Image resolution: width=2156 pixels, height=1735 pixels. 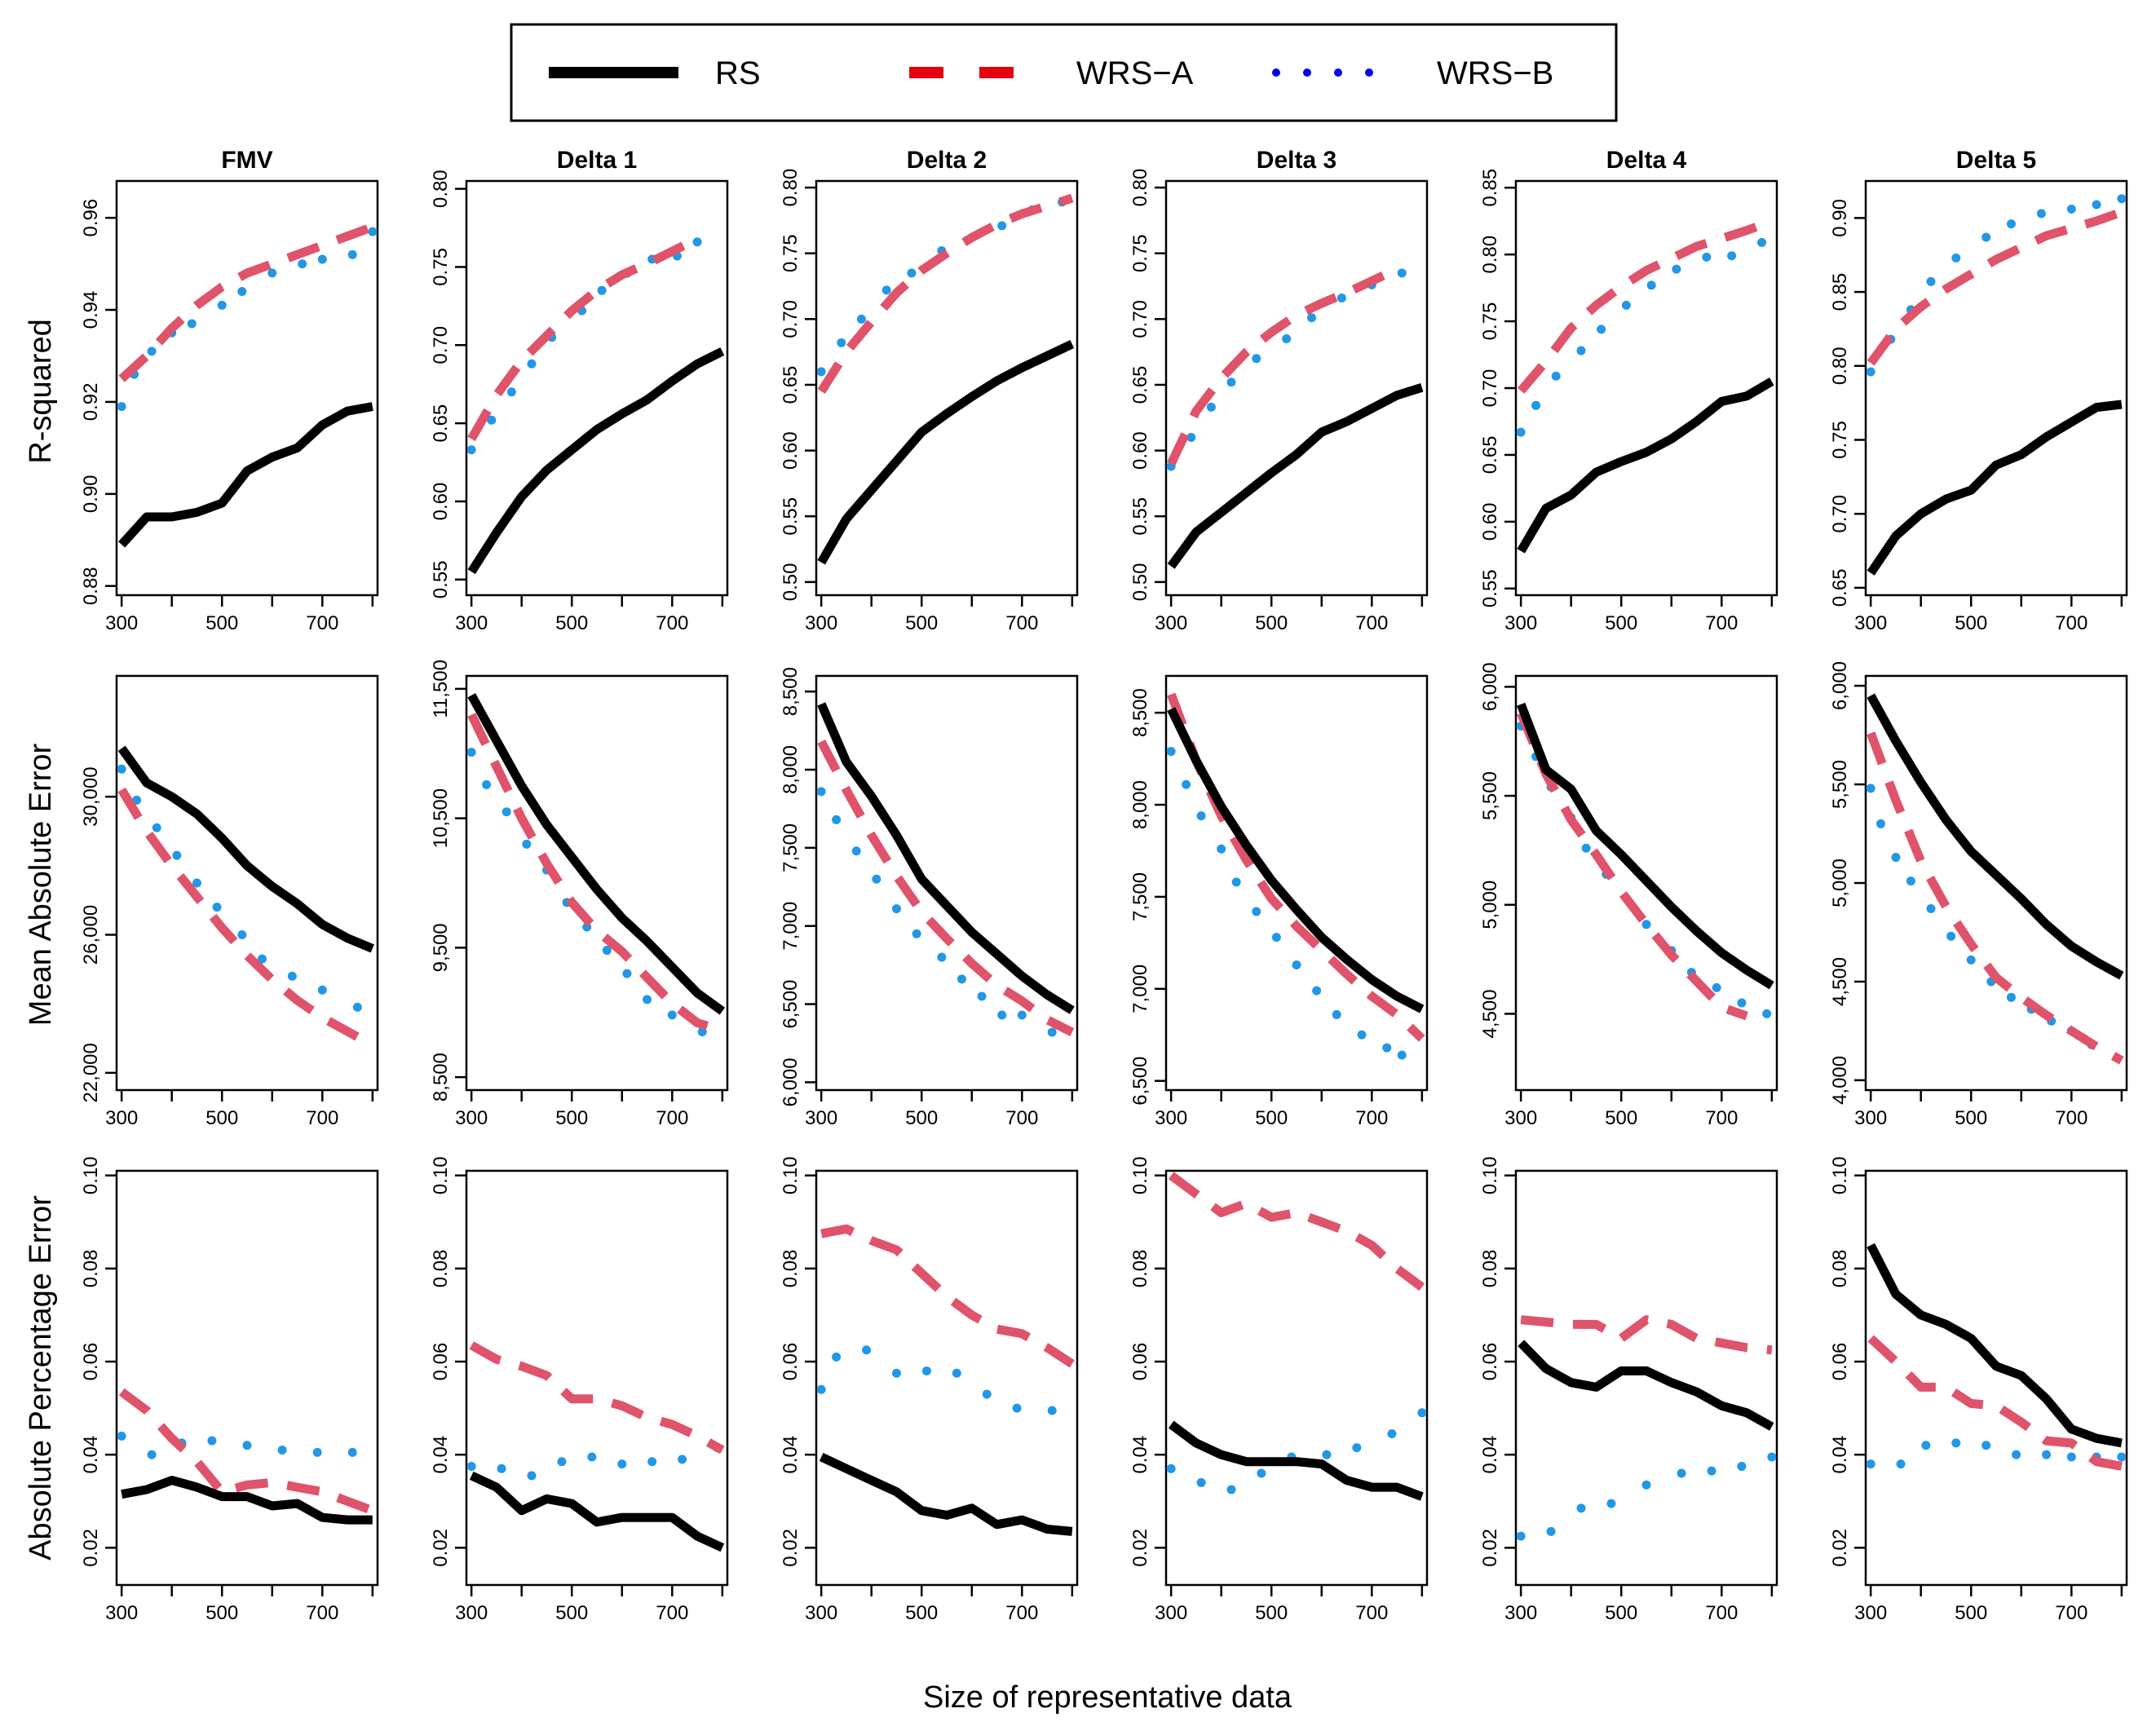 I want to click on y-tick-label: 0.10, so click(x=1840, y=1175).